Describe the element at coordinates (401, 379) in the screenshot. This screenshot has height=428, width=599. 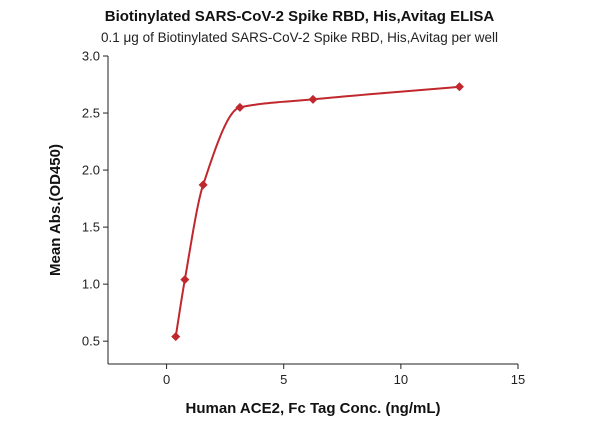
I see `x-tick-label: 10` at that location.